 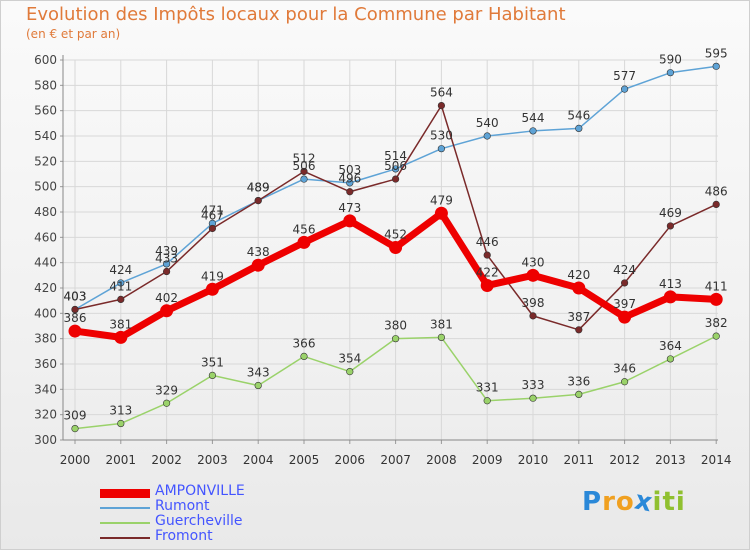 I want to click on data-label-amponville: 402, so click(x=166, y=298).